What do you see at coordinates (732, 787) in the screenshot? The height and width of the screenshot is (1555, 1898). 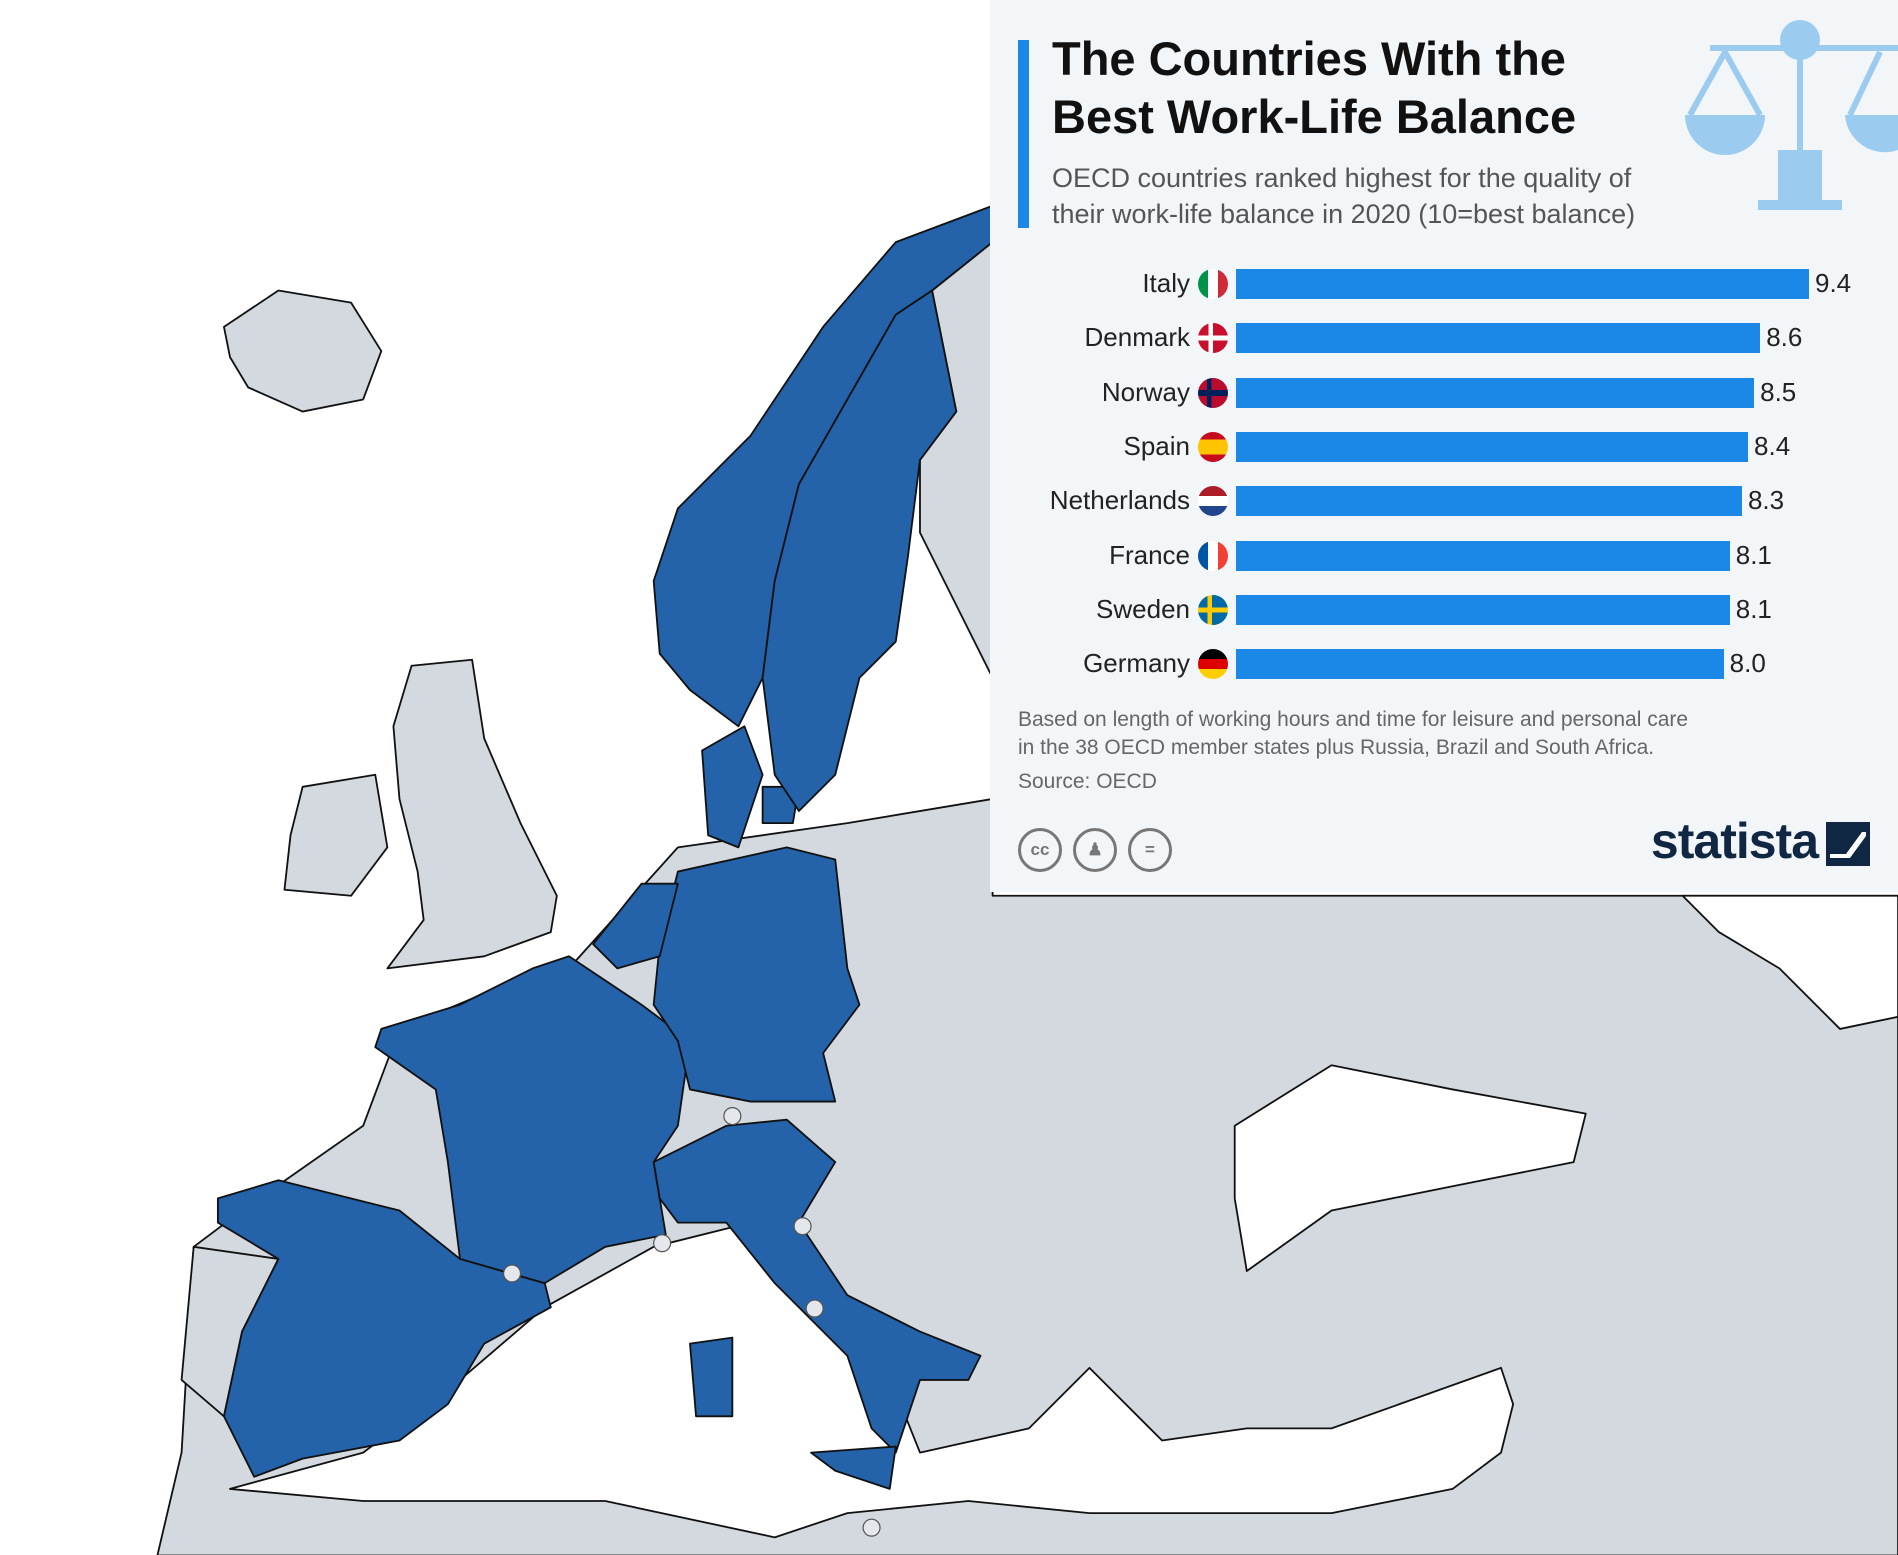 I see `map-denmark` at bounding box center [732, 787].